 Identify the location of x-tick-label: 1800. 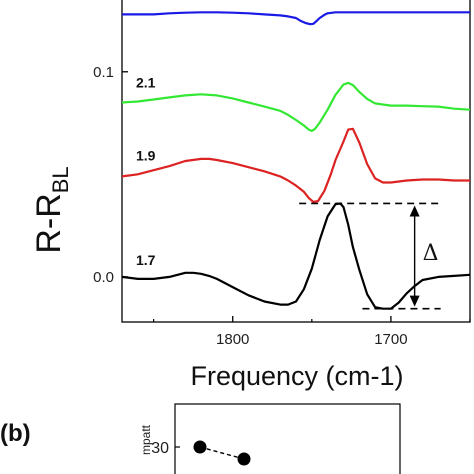
(232, 339).